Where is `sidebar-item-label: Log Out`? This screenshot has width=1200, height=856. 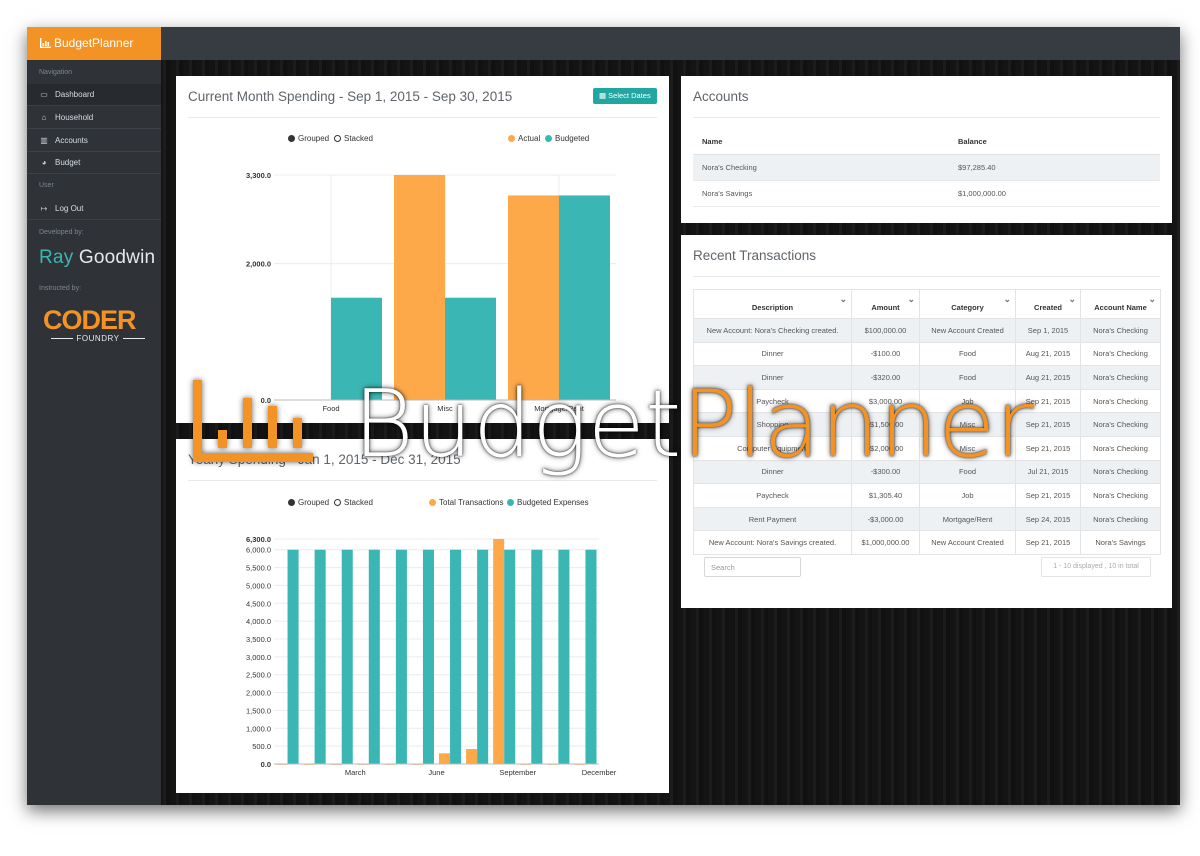
sidebar-item-label: Log Out is located at coordinates (69, 208).